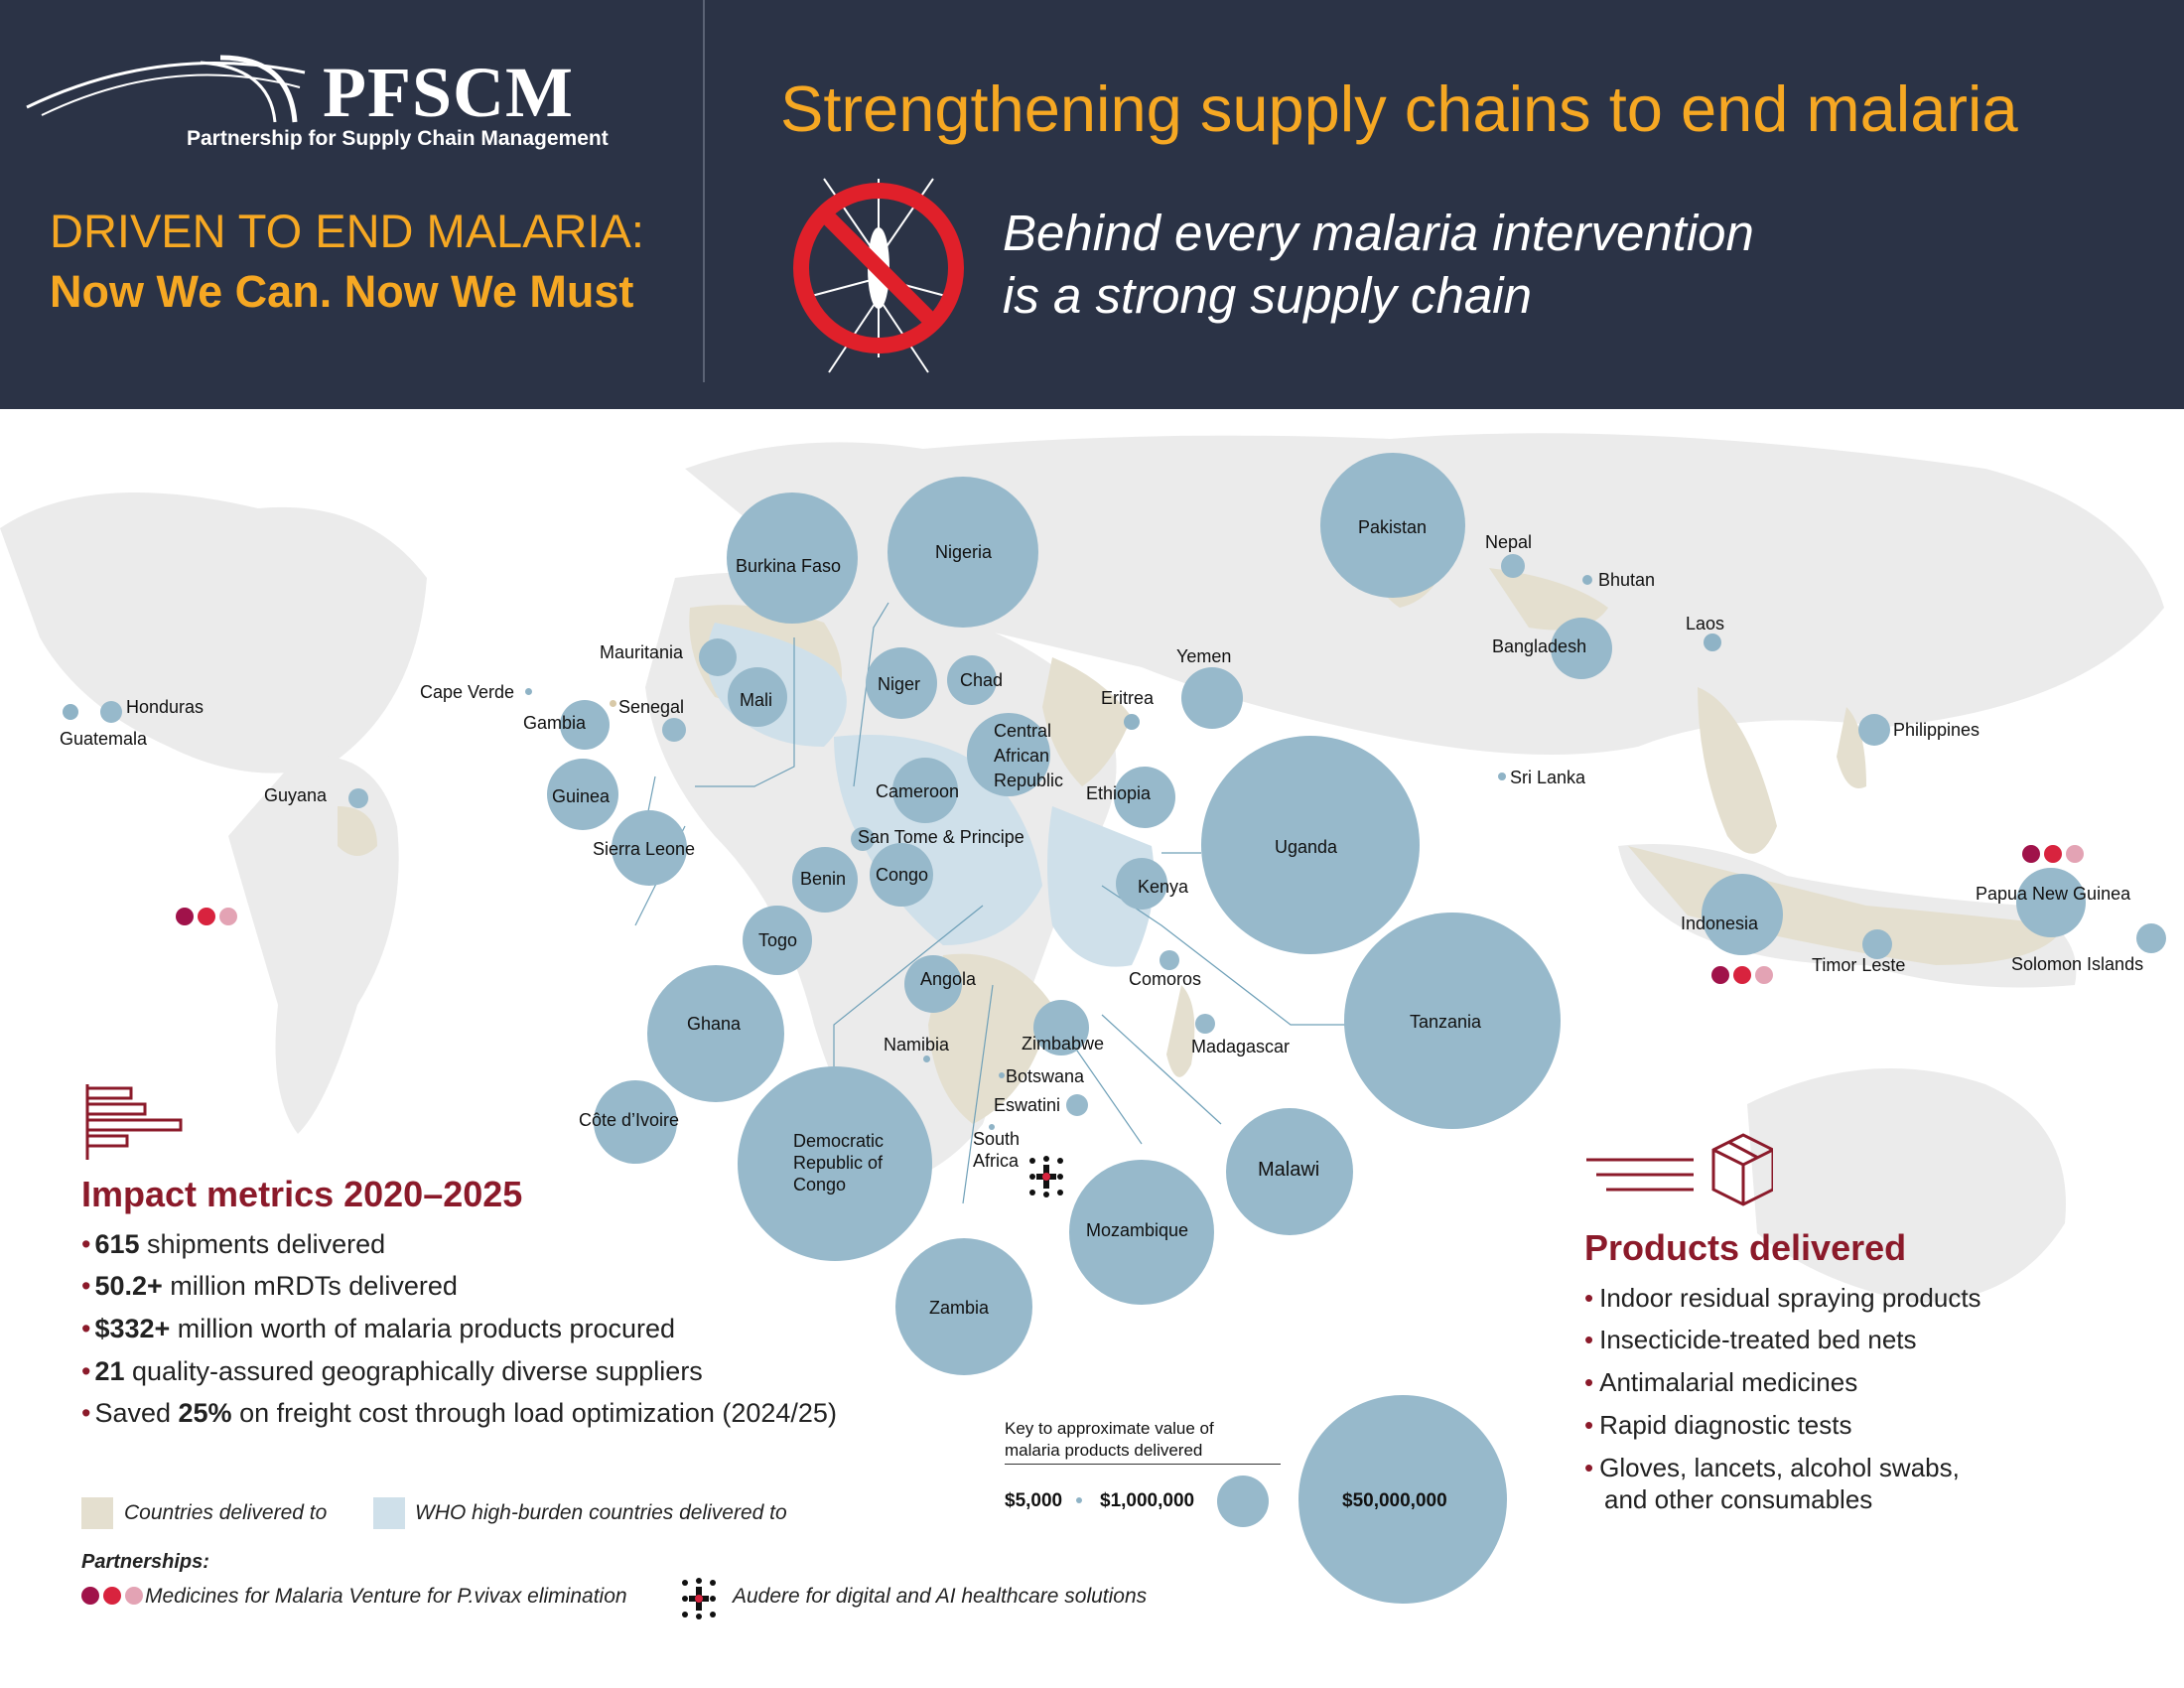 This screenshot has height=1688, width=2184. Describe the element at coordinates (792, 558) in the screenshot. I see `bubble-burkina-faso` at that location.